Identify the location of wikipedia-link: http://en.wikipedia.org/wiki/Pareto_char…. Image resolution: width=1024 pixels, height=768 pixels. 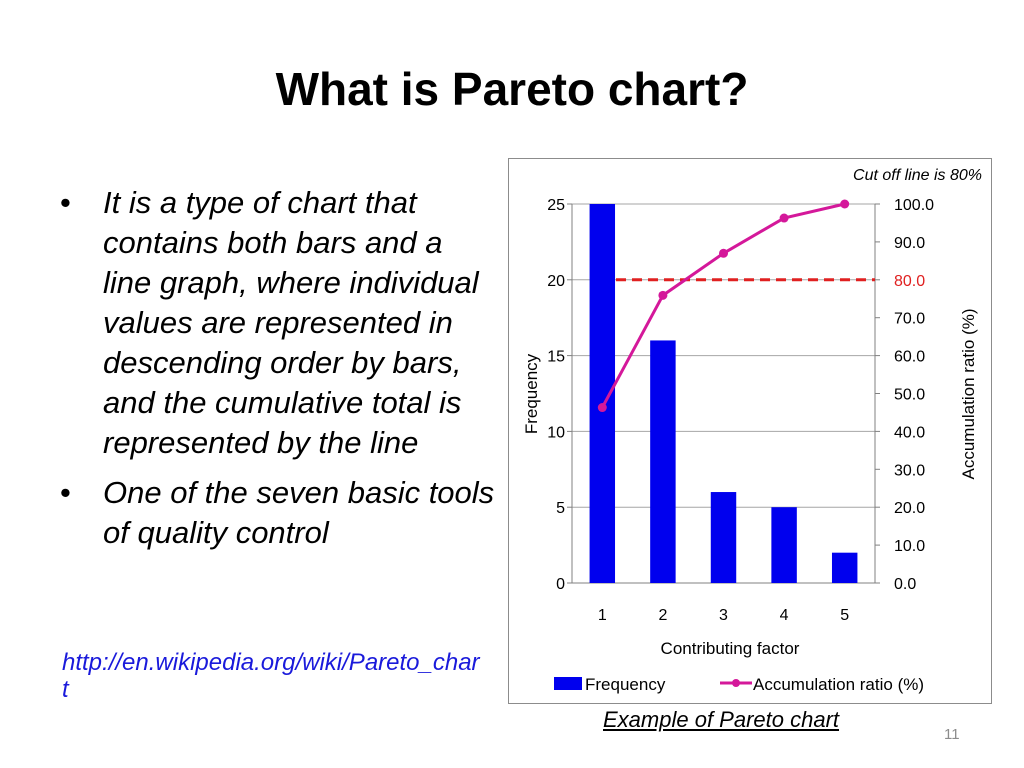
(271, 676).